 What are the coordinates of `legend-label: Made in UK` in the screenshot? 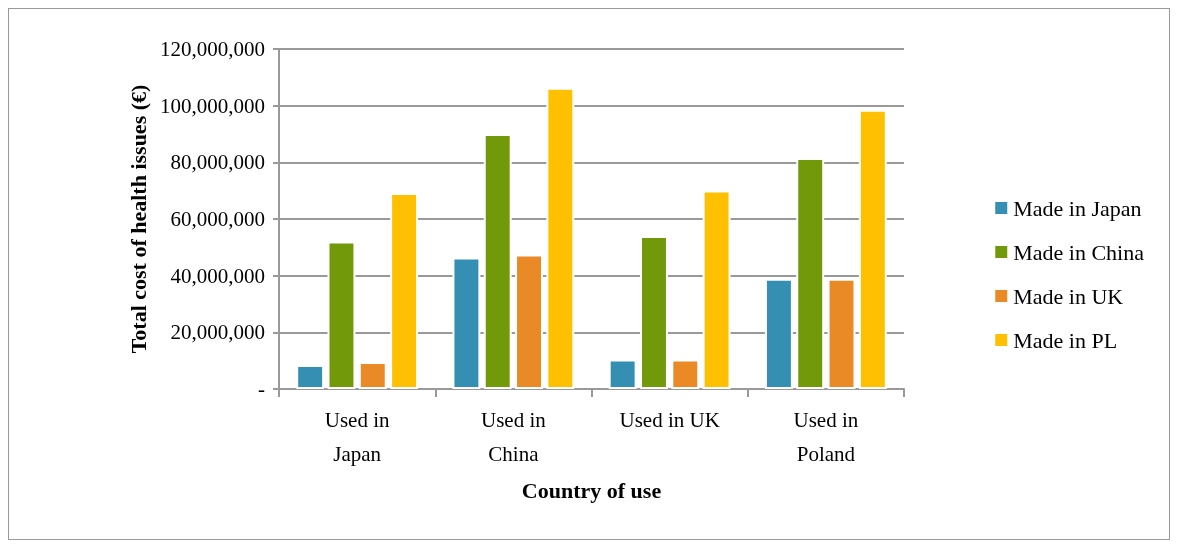 It's located at (1068, 296).